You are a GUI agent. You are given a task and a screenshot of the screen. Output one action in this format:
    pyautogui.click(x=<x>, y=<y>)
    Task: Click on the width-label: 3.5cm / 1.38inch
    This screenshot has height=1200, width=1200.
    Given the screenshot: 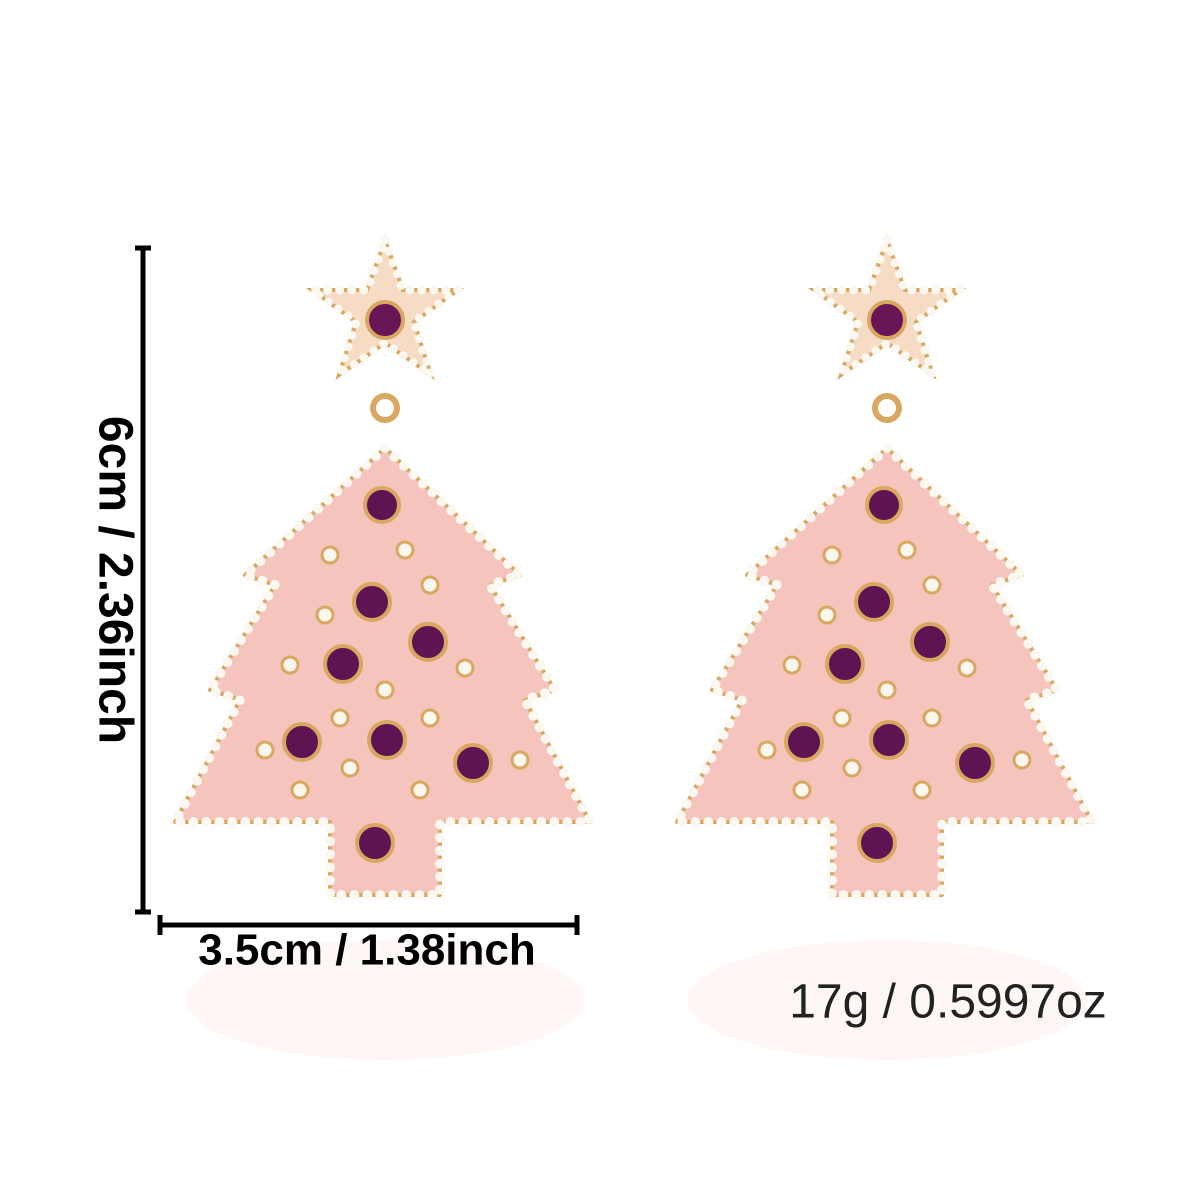 What is the action you would take?
    pyautogui.click(x=367, y=950)
    